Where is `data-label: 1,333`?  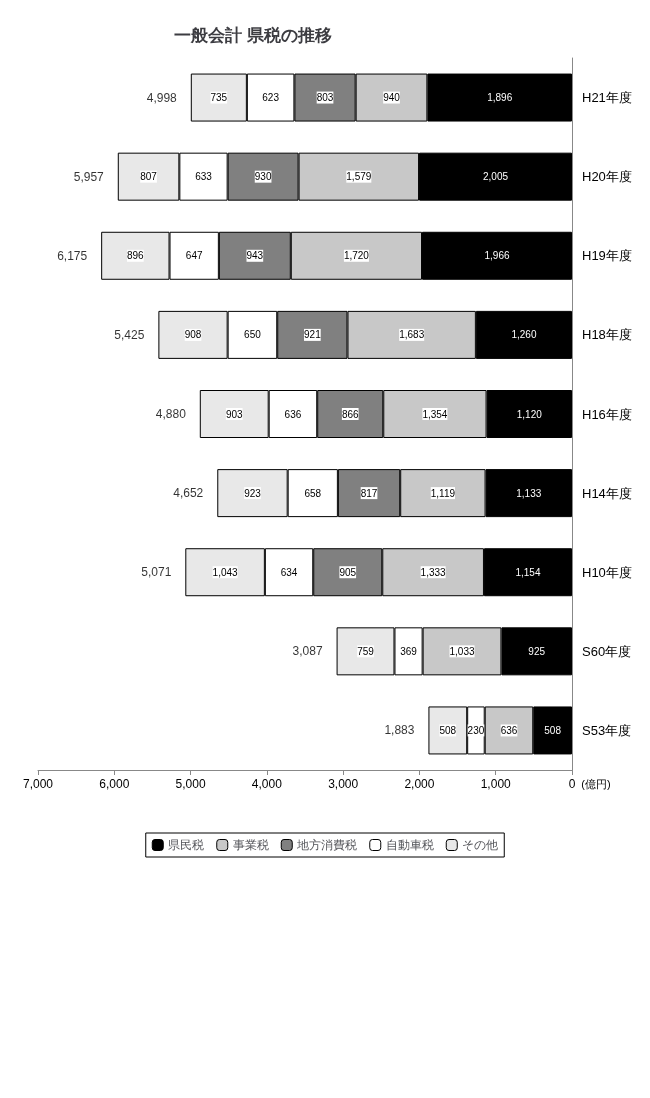
data-label: 1,333 is located at coordinates (433, 572).